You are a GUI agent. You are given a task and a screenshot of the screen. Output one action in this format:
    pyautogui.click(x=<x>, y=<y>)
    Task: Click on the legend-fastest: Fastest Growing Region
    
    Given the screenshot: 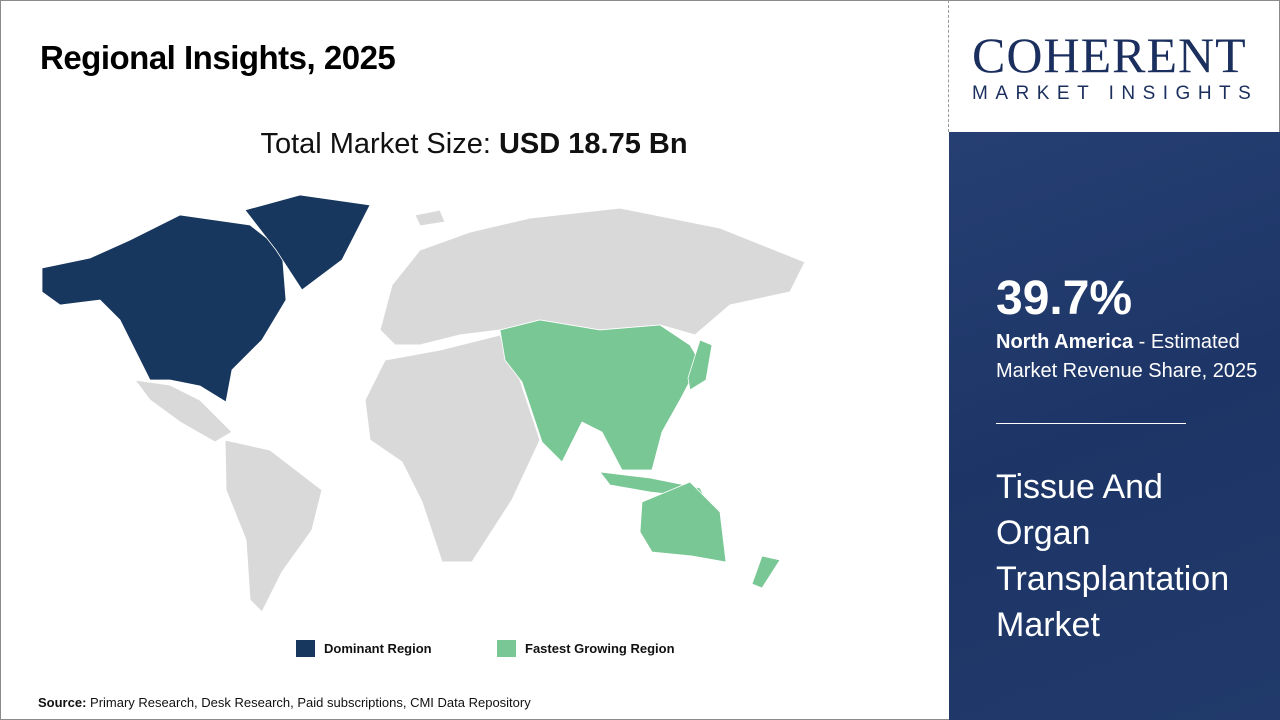 What is the action you would take?
    pyautogui.click(x=586, y=648)
    